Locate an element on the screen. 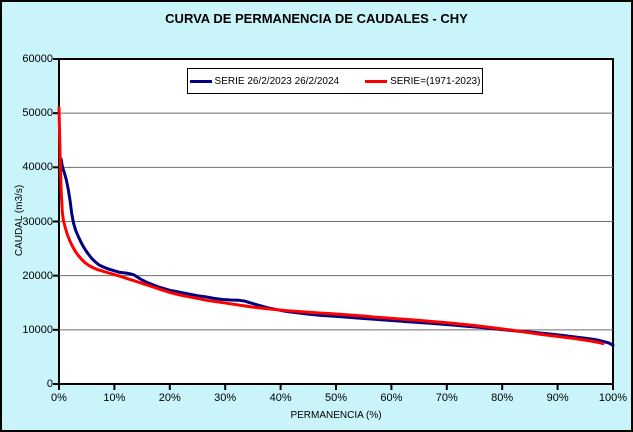 Image resolution: width=633 pixels, height=432 pixels. x-tick-label: 100% is located at coordinates (613, 398).